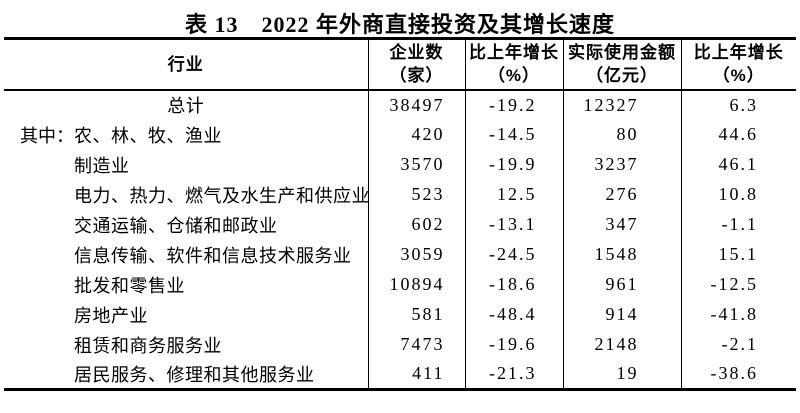 The height and width of the screenshot is (413, 800). I want to click on industry-cell: 房地产业, so click(186, 314).